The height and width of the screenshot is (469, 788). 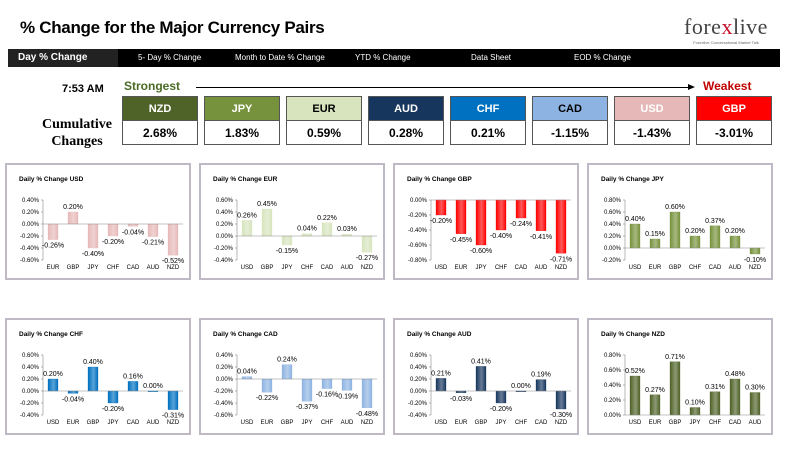 What do you see at coordinates (287, 360) in the screenshot?
I see `data-label: 0.24%` at bounding box center [287, 360].